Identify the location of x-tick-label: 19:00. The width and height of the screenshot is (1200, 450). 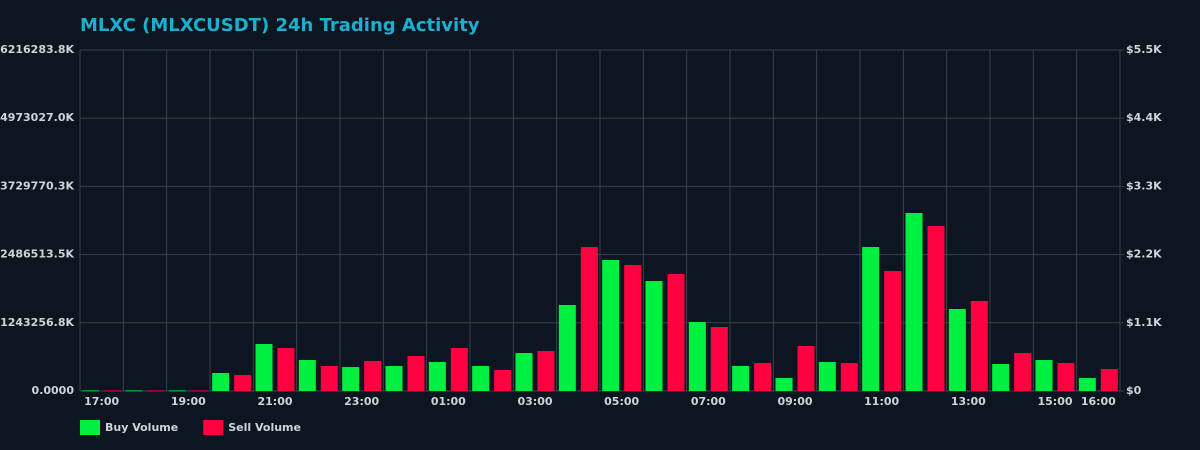
(188, 401).